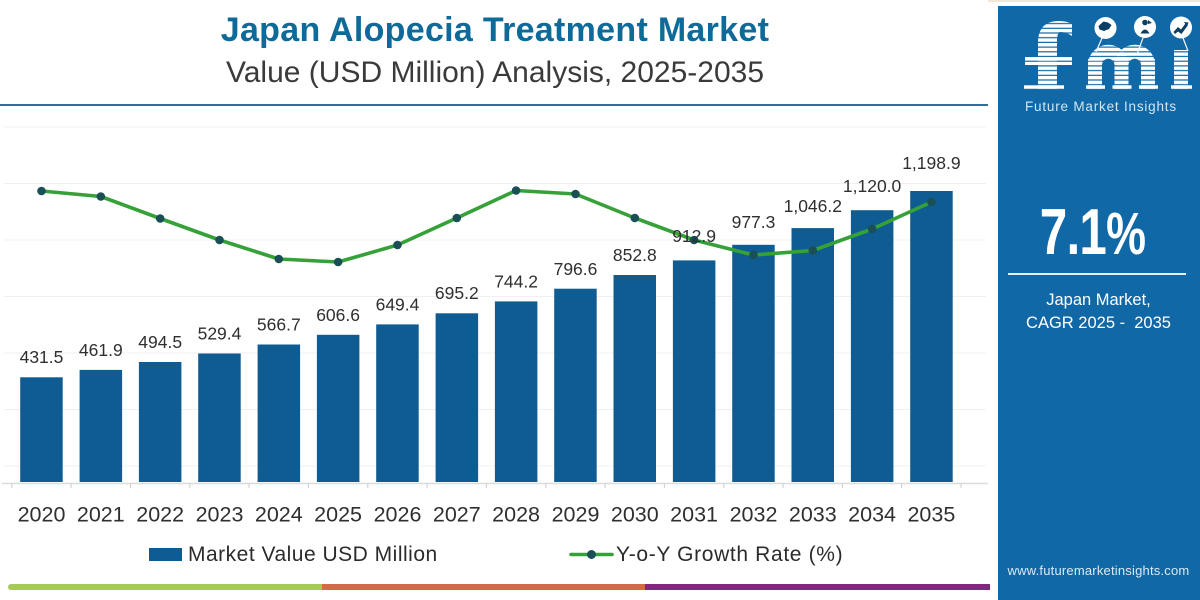 The height and width of the screenshot is (600, 1200). Describe the element at coordinates (1101, 106) in the screenshot. I see `svg-text: Future Market Insights` at that location.